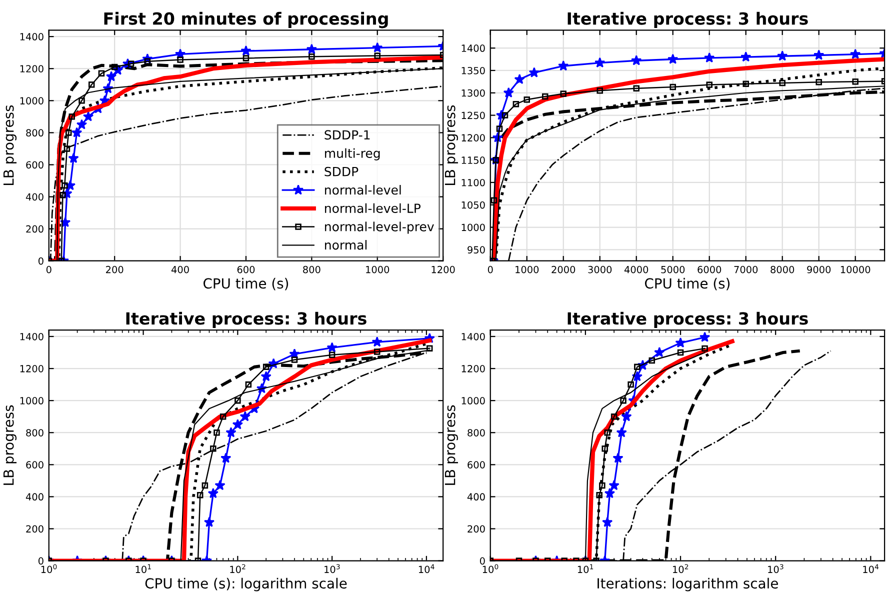 This screenshot has width=889, height=603. I want to click on y-tick-label: 1300, so click(473, 93).